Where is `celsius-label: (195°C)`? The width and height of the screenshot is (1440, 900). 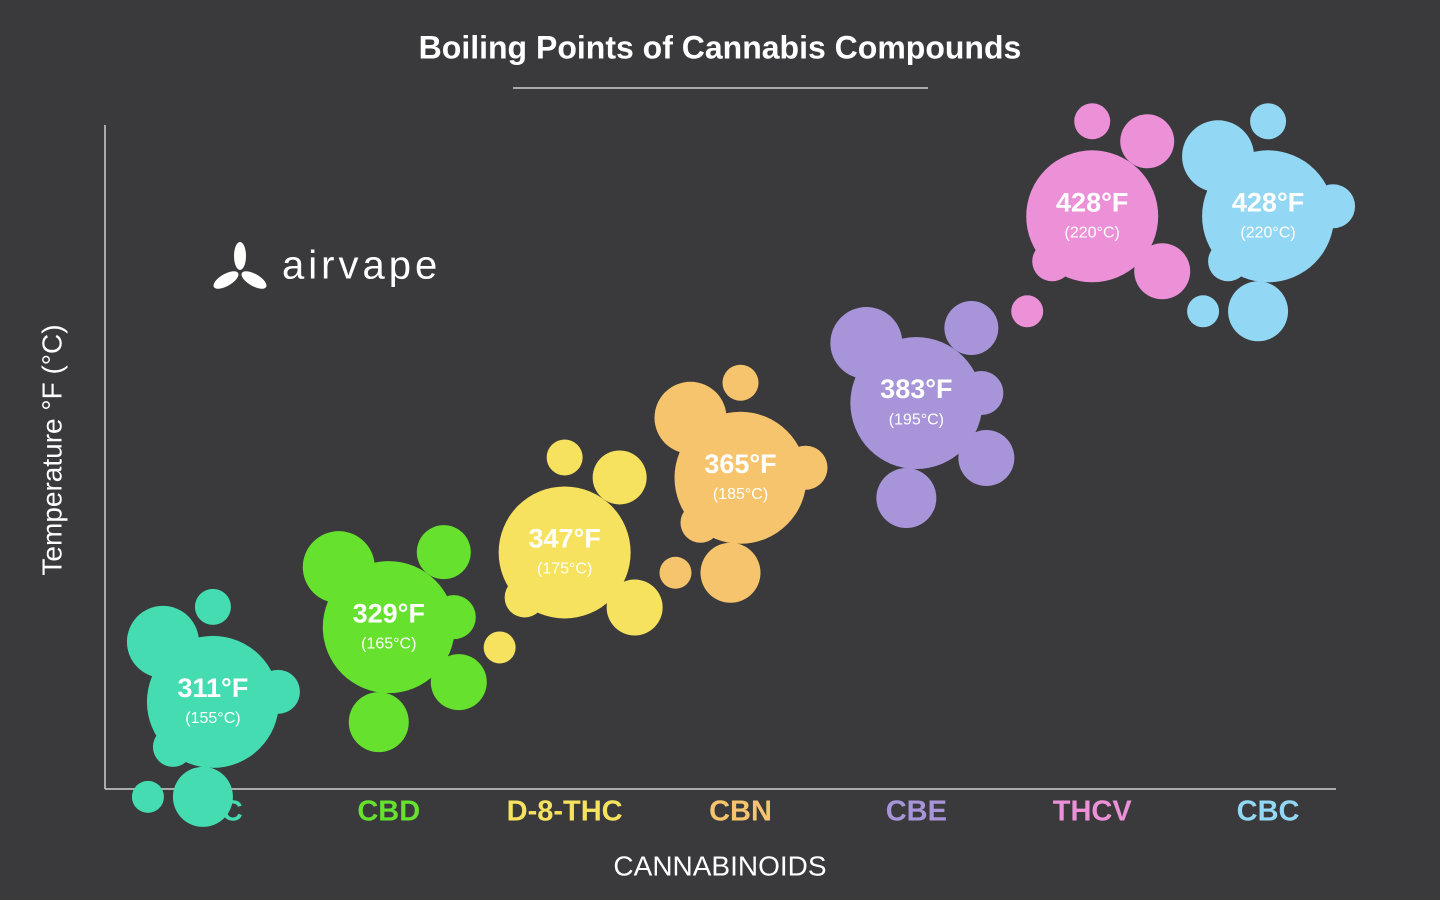 celsius-label: (195°C) is located at coordinates (916, 419).